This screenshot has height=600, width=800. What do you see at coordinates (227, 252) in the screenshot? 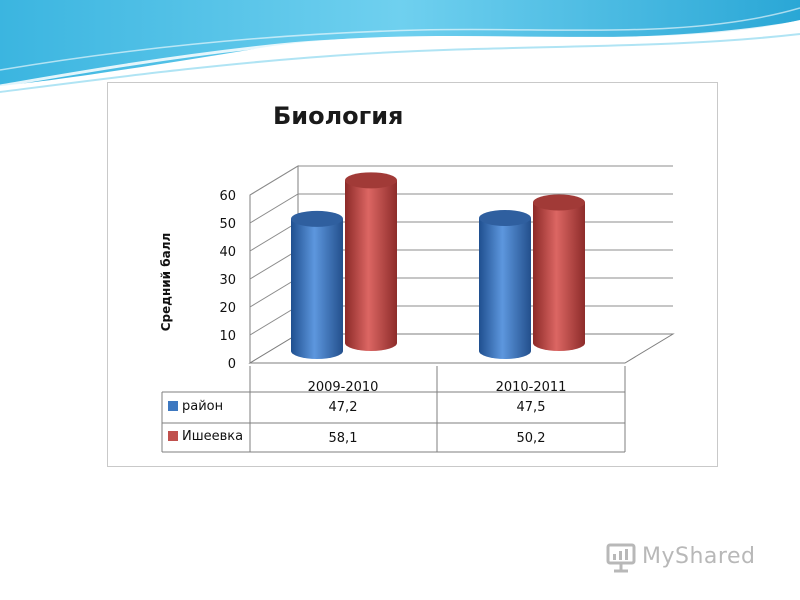
I see `y-tick-label: 40` at bounding box center [227, 252].